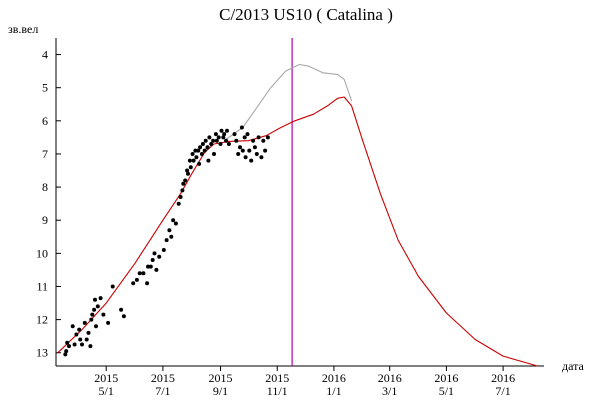  What do you see at coordinates (45, 220) in the screenshot?
I see `y-tick-label: 9` at bounding box center [45, 220].